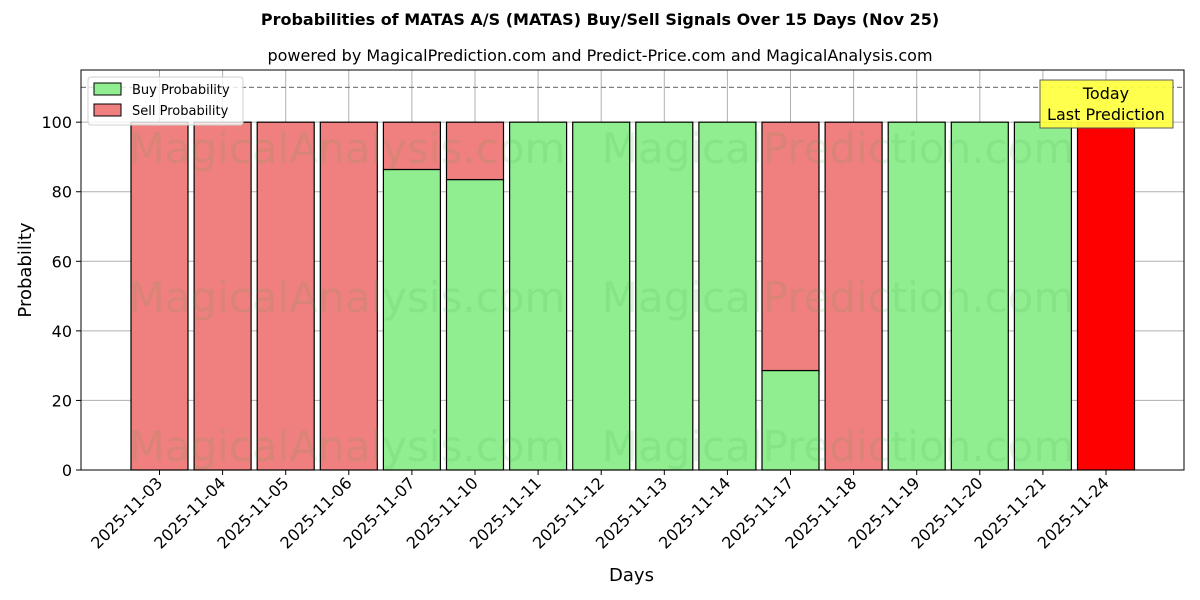 This screenshot has height=600, width=1200. Describe the element at coordinates (56, 122) in the screenshot. I see `y-tick-label: 100` at that location.